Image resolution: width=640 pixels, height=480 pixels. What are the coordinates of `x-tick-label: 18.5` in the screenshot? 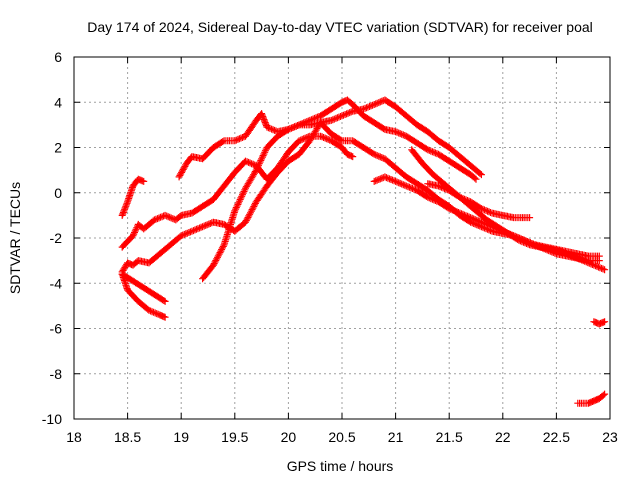 It's located at (127, 437).